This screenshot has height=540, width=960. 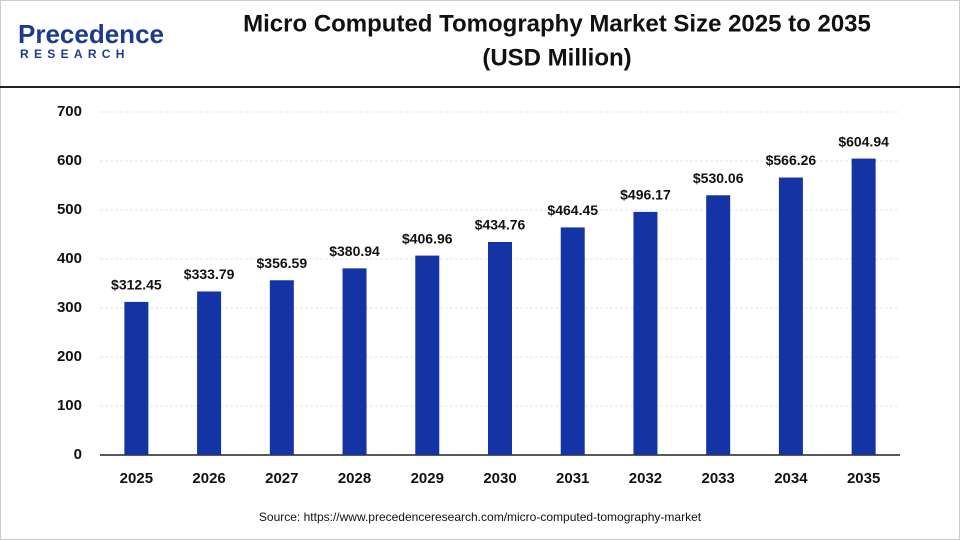 I want to click on logo-tagline: RESEARCH, so click(x=75, y=54).